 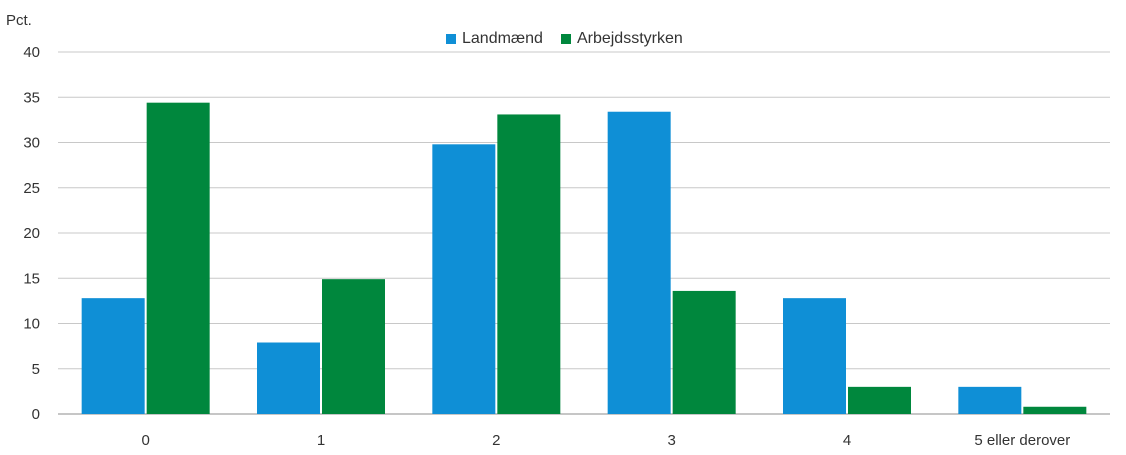 What do you see at coordinates (847, 440) in the screenshot?
I see `x-tick-label: 4` at bounding box center [847, 440].